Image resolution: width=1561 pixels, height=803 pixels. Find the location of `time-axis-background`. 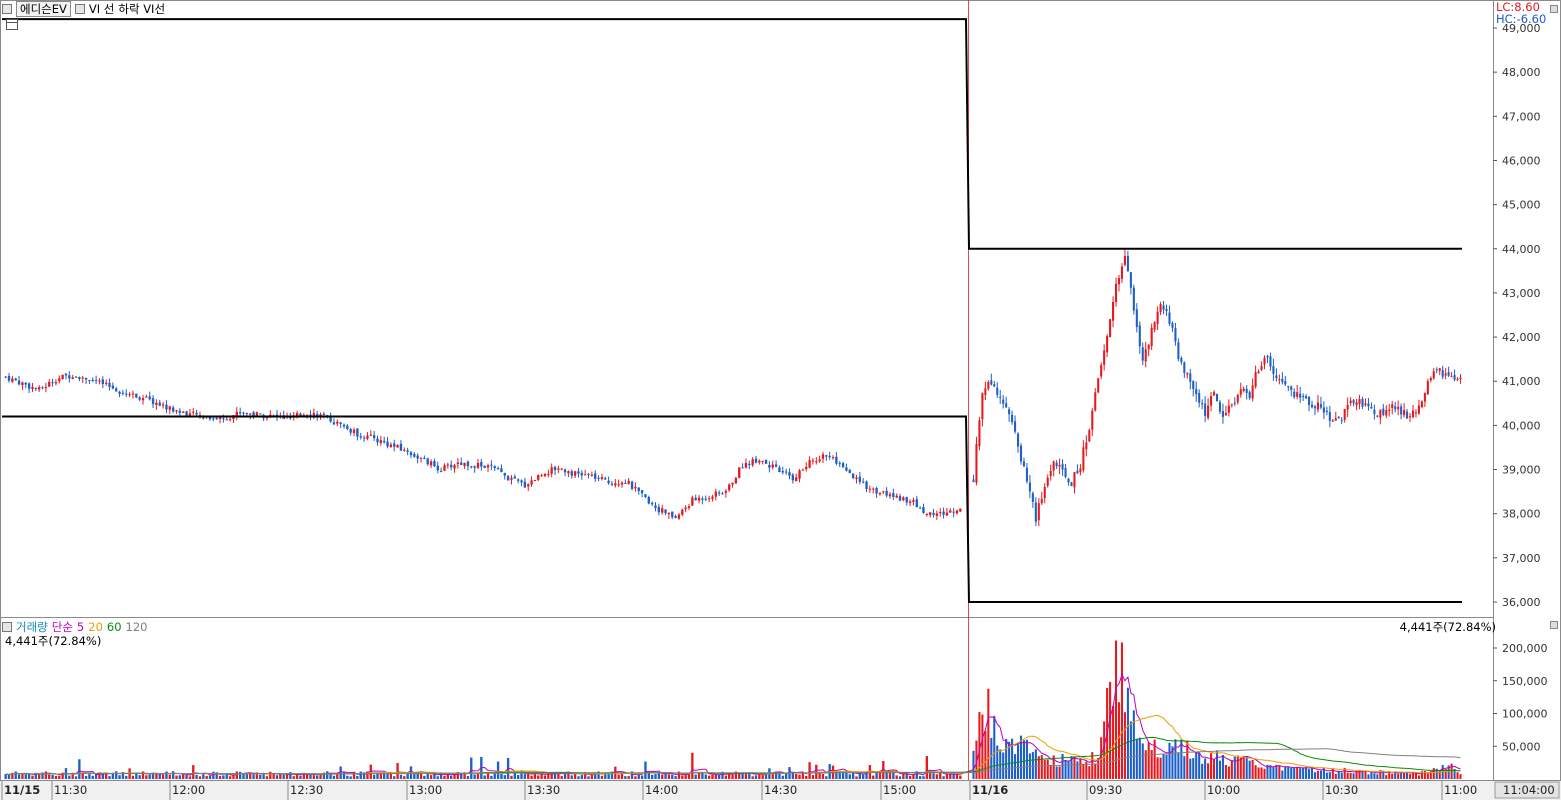

time-axis-background is located at coordinates (780, 790).